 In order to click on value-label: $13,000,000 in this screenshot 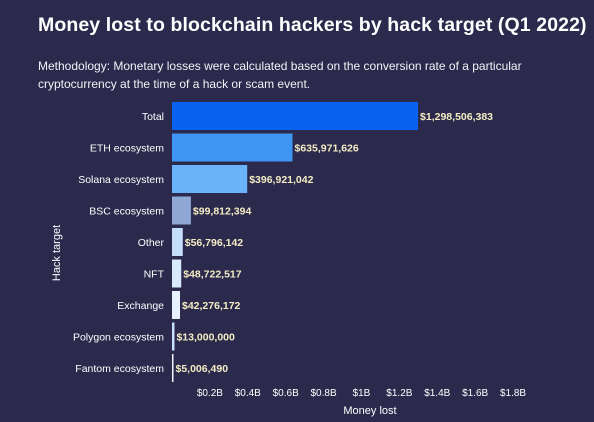, I will do `click(205, 338)`.